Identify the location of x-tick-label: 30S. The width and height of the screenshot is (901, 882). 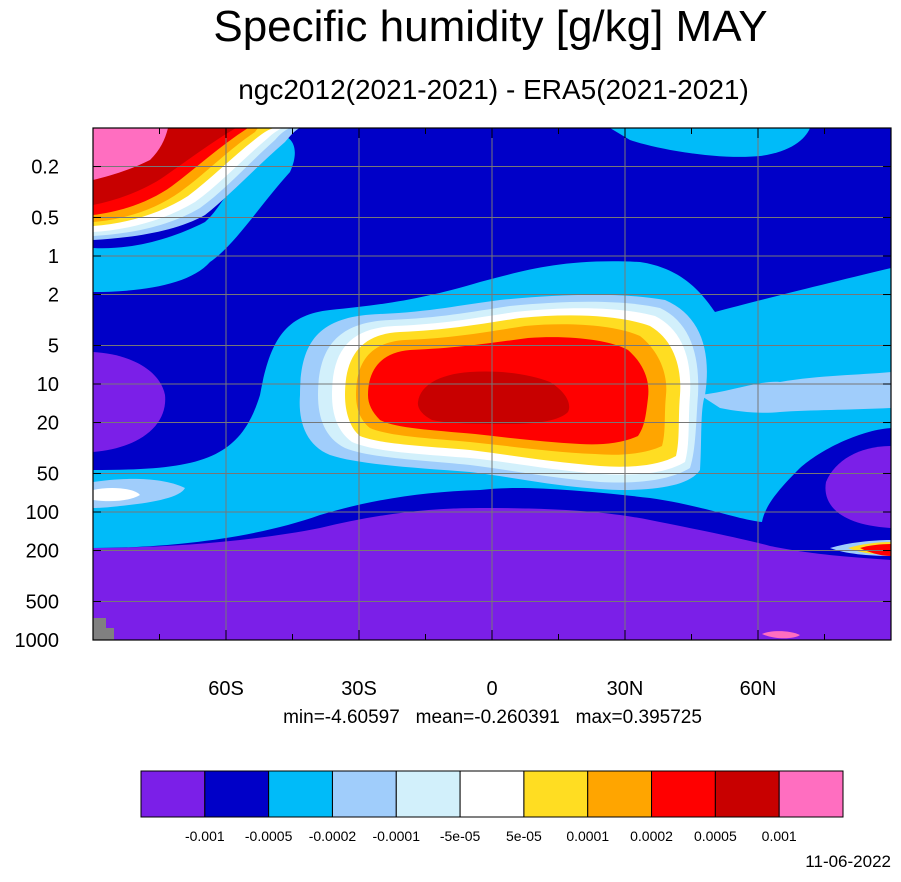
(359, 689).